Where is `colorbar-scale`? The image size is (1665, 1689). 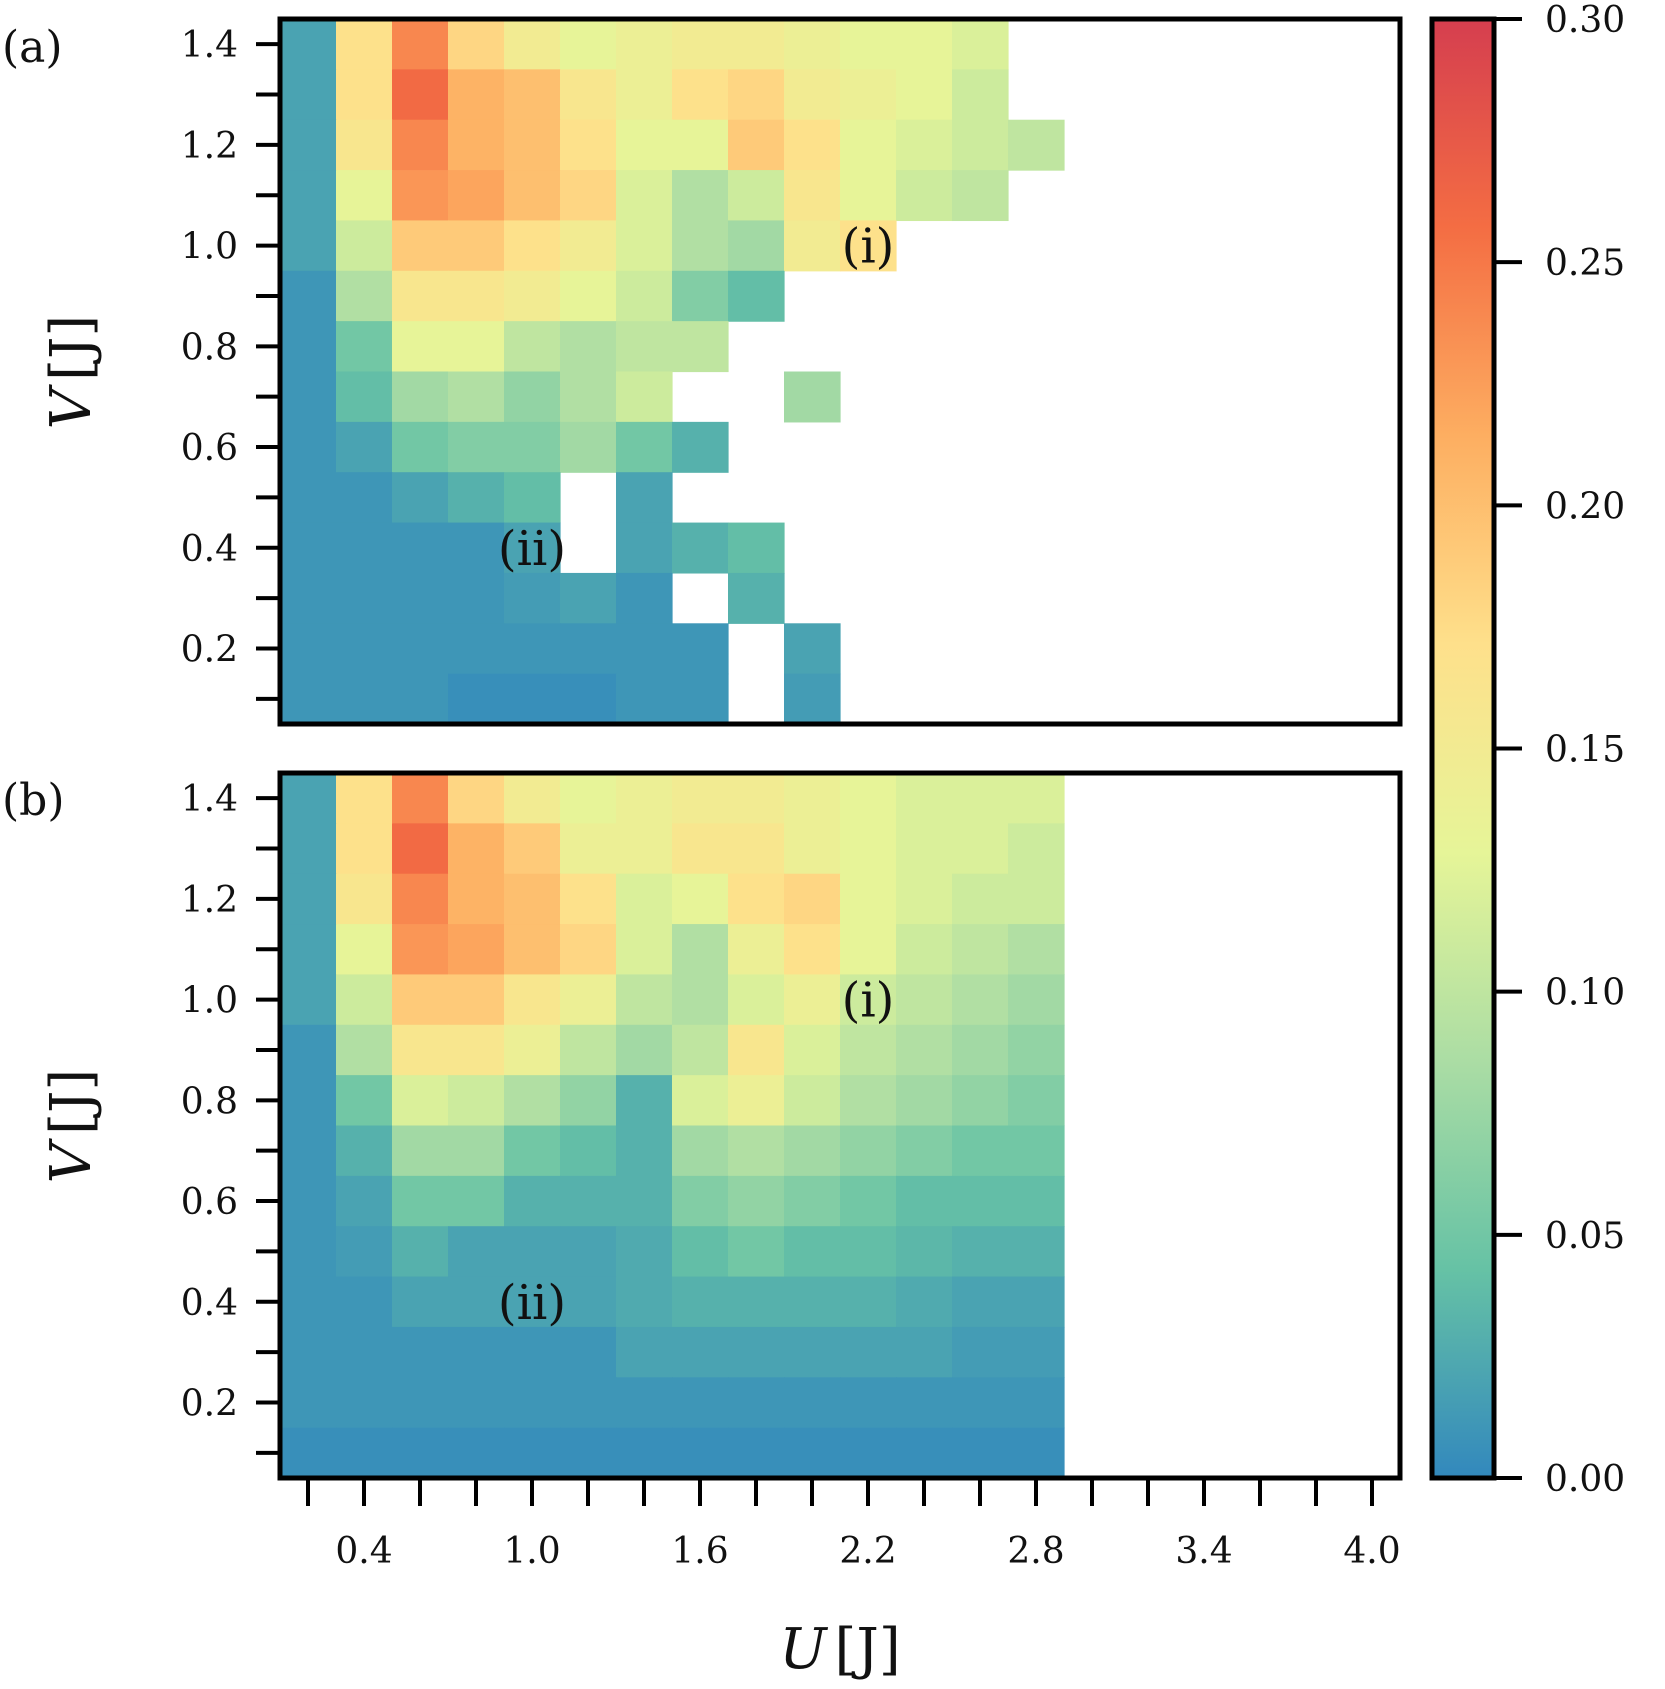
colorbar-scale is located at coordinates (1463, 748).